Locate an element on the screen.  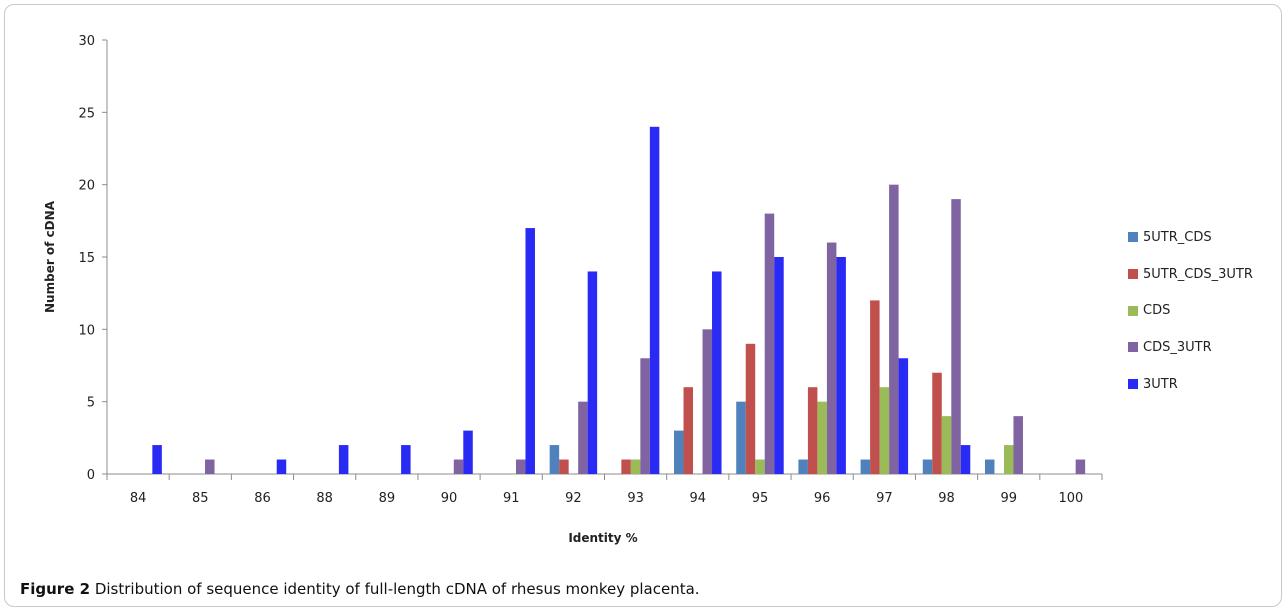
legend-item: CDS_3UTR is located at coordinates (1190, 347).